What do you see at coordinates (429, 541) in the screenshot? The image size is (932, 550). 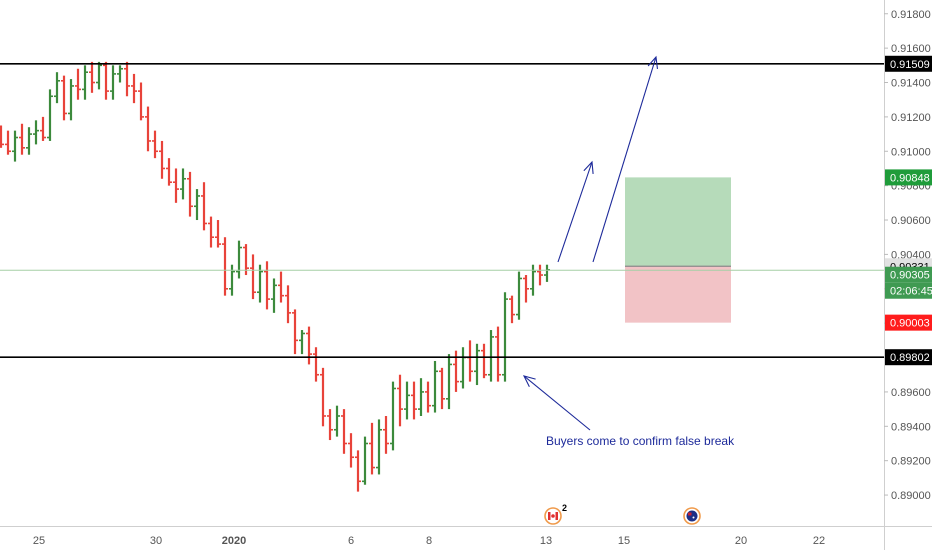 I see `x-tick-label: 8` at bounding box center [429, 541].